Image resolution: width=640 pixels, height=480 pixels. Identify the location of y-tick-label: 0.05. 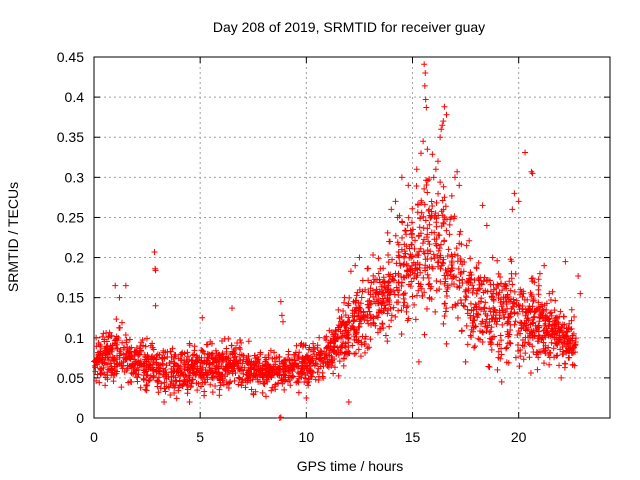
(70, 378).